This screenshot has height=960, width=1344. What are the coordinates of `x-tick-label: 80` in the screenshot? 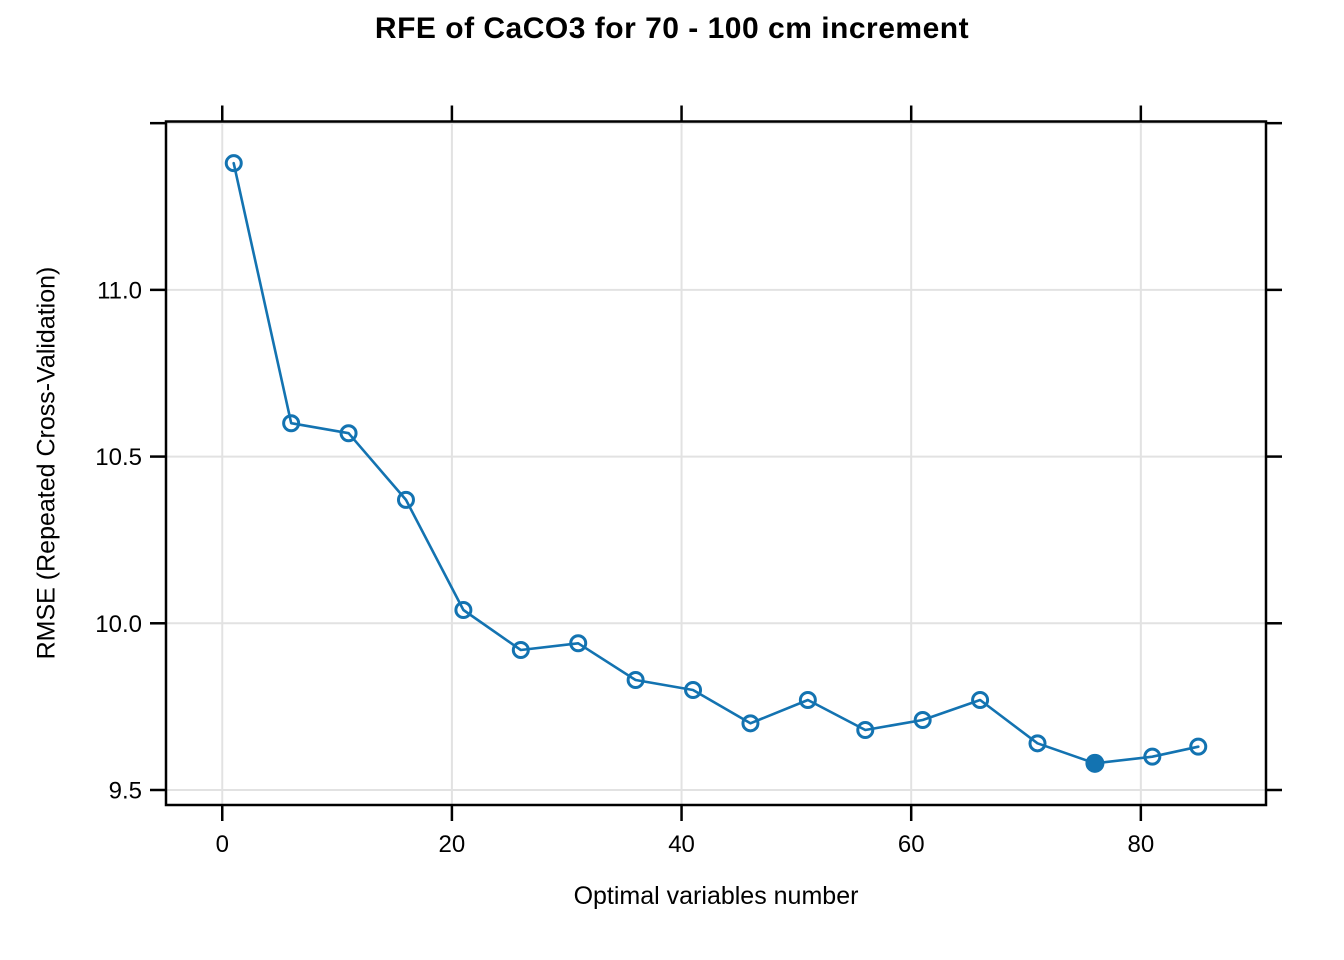 It's located at (1140, 844).